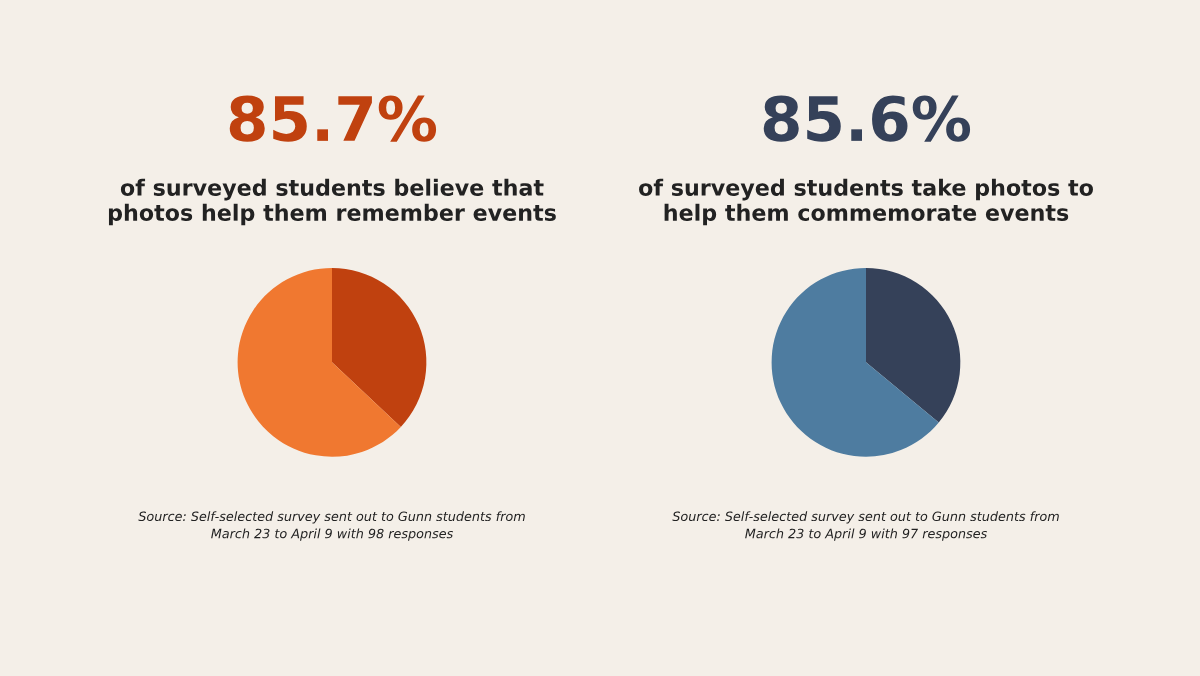 This screenshot has height=676, width=1200. What do you see at coordinates (867, 118) in the screenshot?
I see `chart-title: 85.6%` at bounding box center [867, 118].